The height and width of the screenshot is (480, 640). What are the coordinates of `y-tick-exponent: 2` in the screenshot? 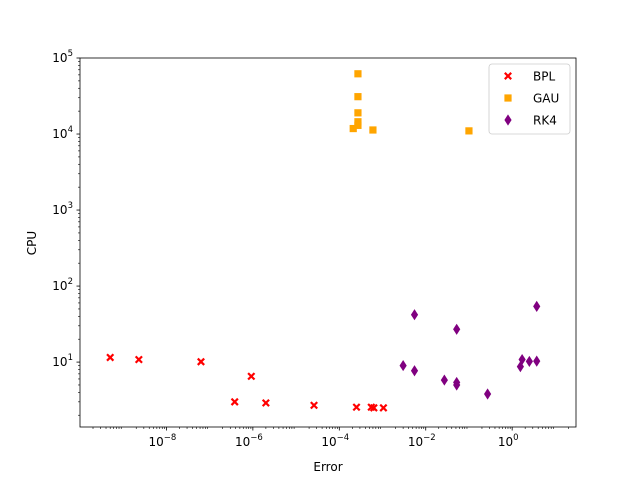 It's located at (70, 282).